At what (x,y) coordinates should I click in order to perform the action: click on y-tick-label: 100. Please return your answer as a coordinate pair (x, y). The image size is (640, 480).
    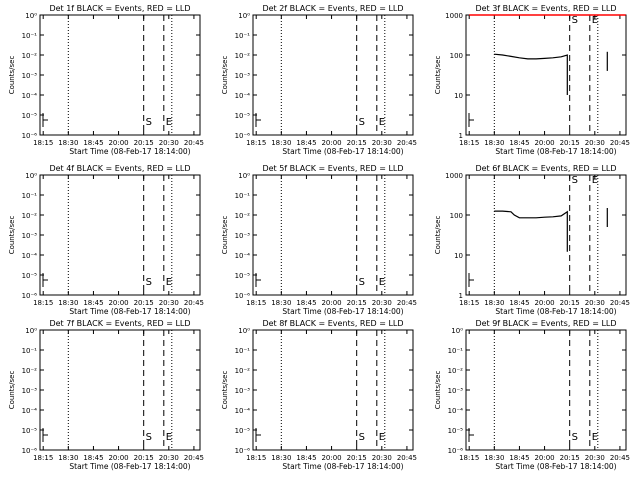
    Looking at the image, I should click on (456, 56).